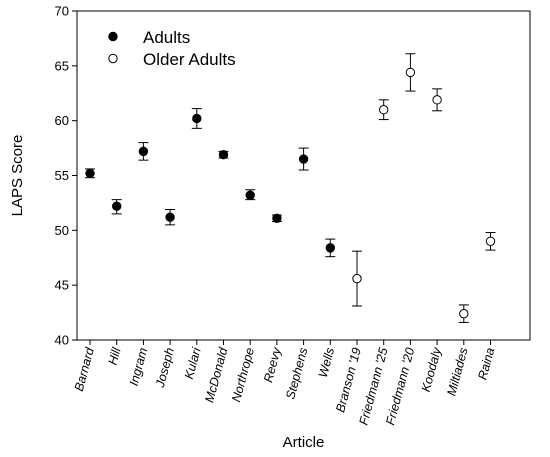  Describe the element at coordinates (165, 368) in the screenshot. I see `x-tick-label: Joseph` at that location.